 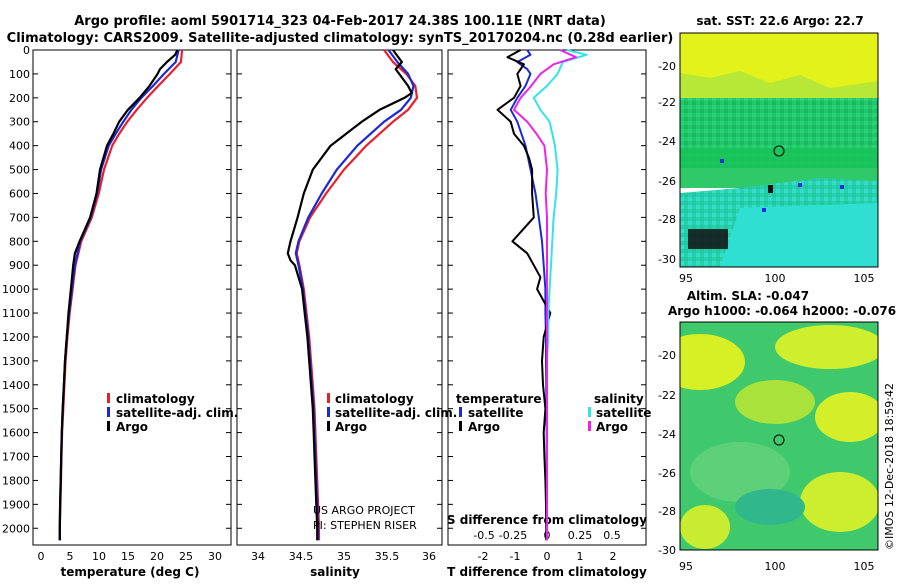 I want to click on sal-xtick: 36, so click(x=429, y=556).